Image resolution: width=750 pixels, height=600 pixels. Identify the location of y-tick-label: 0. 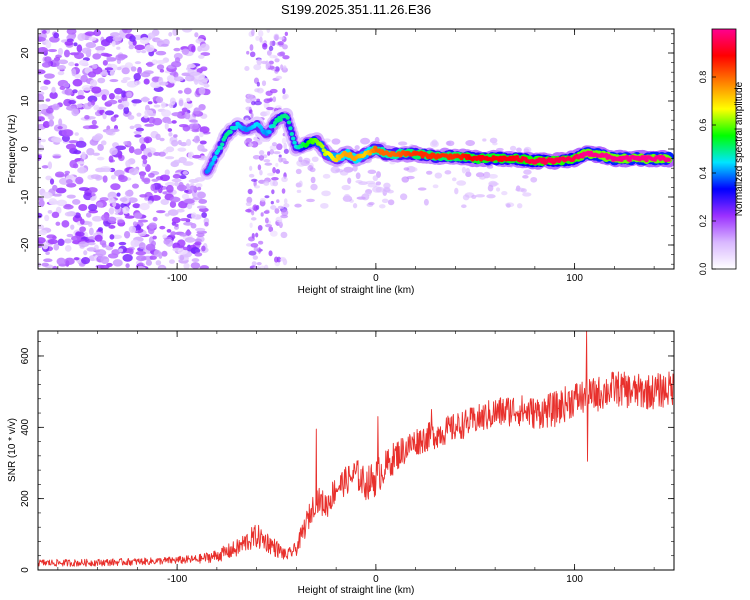
(25, 149).